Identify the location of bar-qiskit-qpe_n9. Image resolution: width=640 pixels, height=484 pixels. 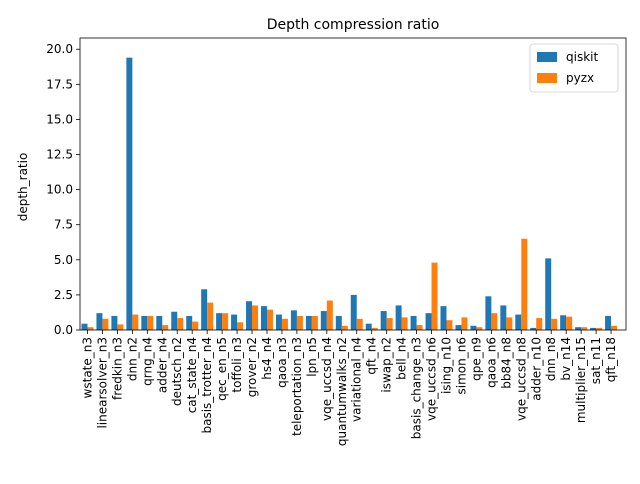
(473, 327).